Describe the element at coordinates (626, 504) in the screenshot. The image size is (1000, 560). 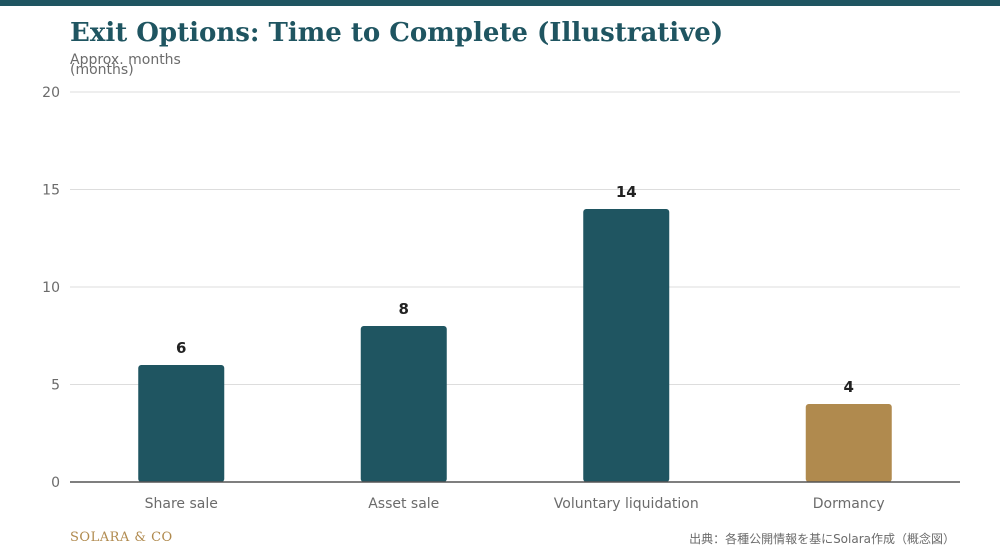
I see `x-tick-label: Voluntary liquidation` at that location.